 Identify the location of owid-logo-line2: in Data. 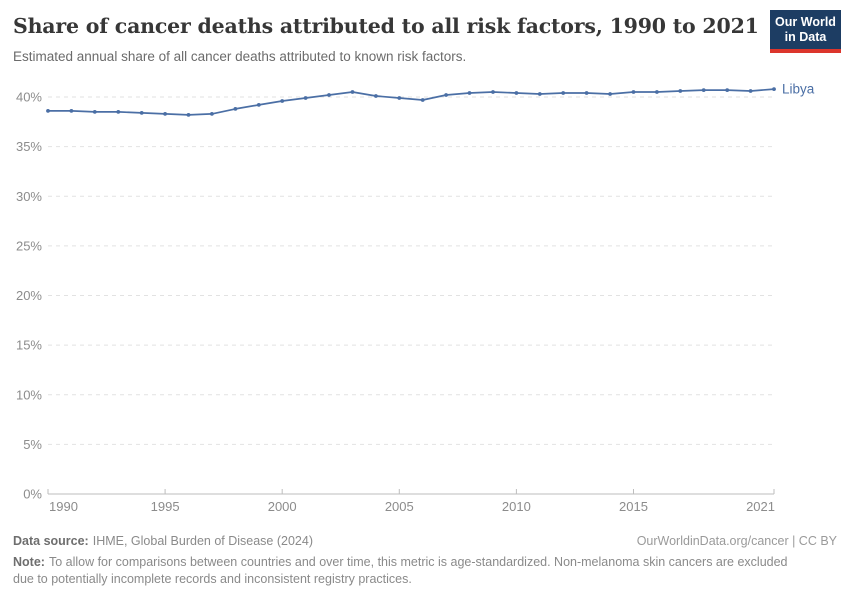
(805, 37).